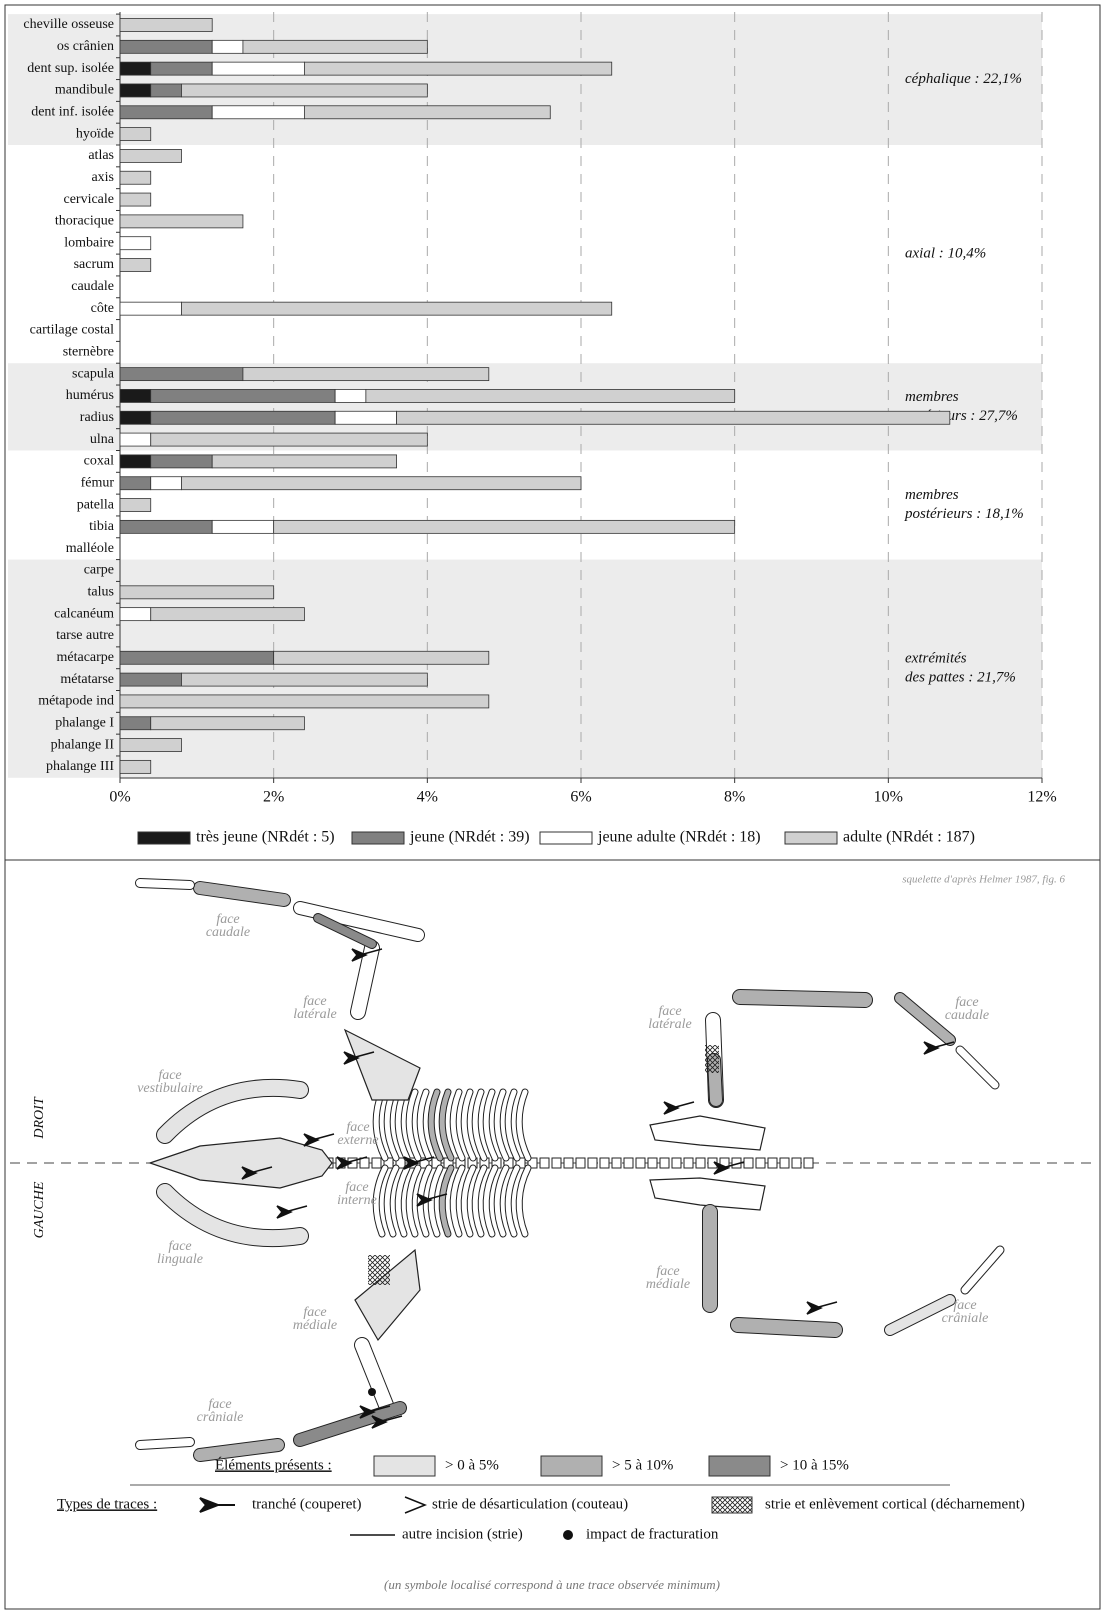 The height and width of the screenshot is (1614, 1105). I want to click on face-label: caudale, so click(967, 1015).